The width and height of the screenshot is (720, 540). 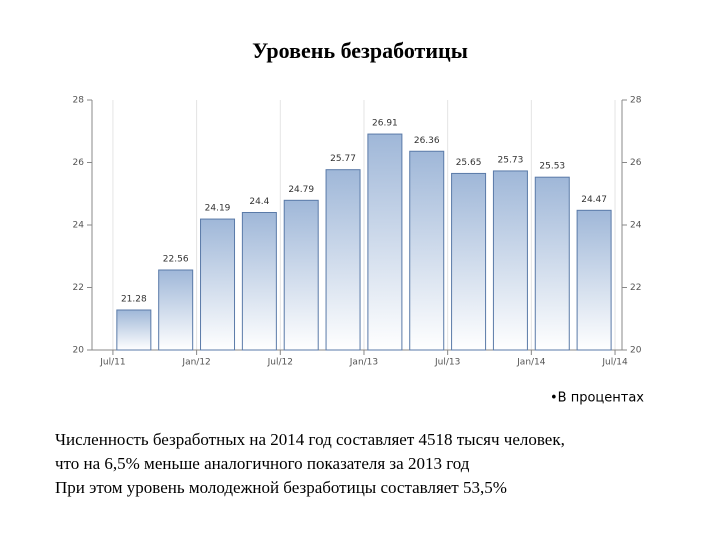 I want to click on y2-tick-label: 24, so click(x=636, y=226).